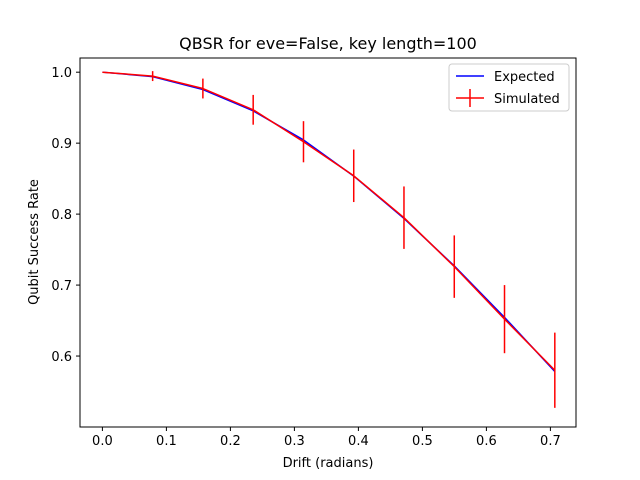  I want to click on x-tick-label: 0.4, so click(358, 441).